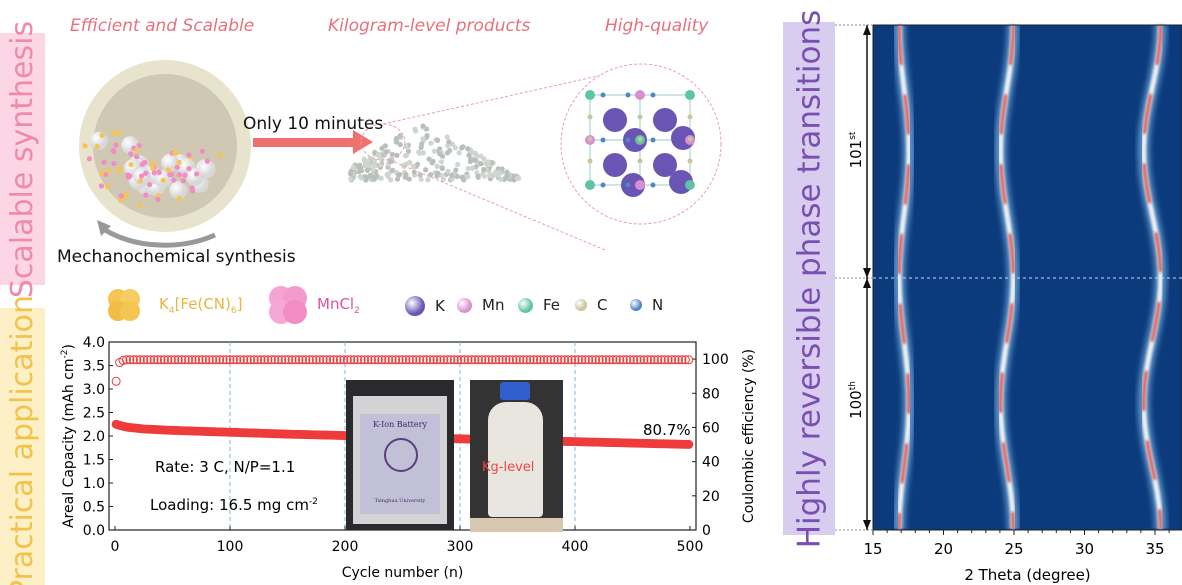 The height and width of the screenshot is (585, 1182). What do you see at coordinates (867, 525) in the screenshot?
I see `arrowhead-icon` at bounding box center [867, 525].